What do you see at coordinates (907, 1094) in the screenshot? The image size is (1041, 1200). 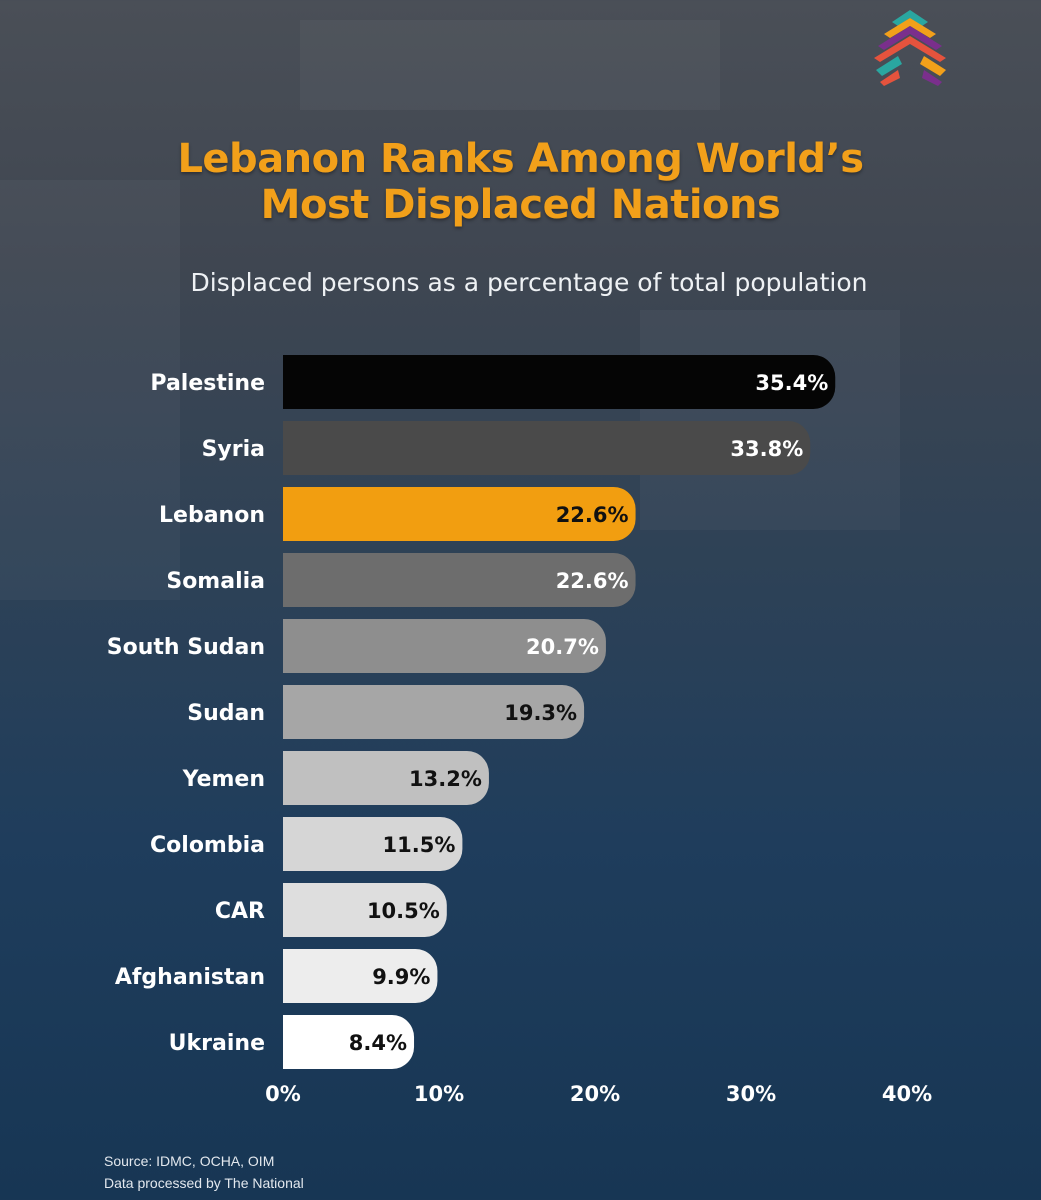 I see `x-tick-label-4: 40%` at bounding box center [907, 1094].